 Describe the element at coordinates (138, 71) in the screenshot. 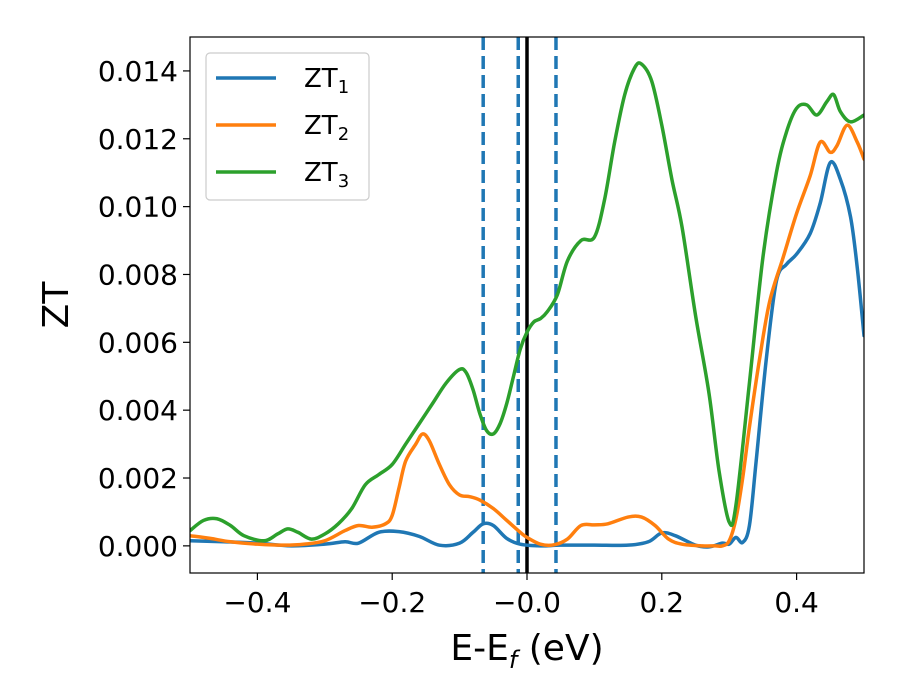

I see `y-tick-label: 0.014` at that location.